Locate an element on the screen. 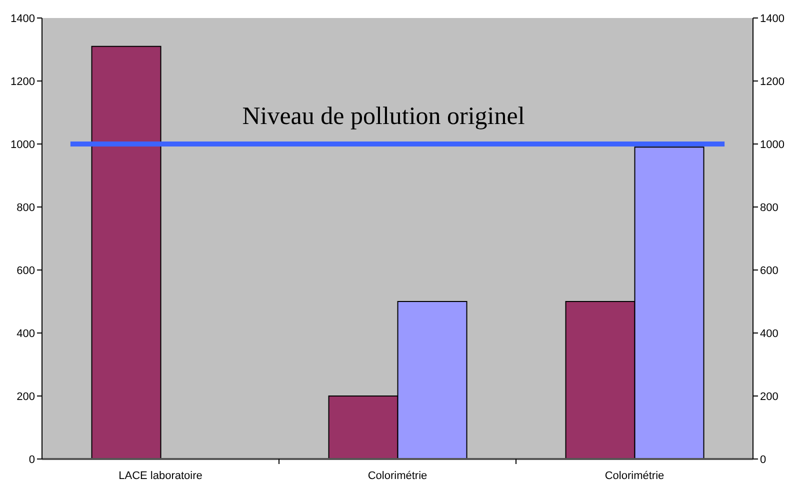 The width and height of the screenshot is (787, 482). y-tick-label: 1200 is located at coordinates (22, 82).